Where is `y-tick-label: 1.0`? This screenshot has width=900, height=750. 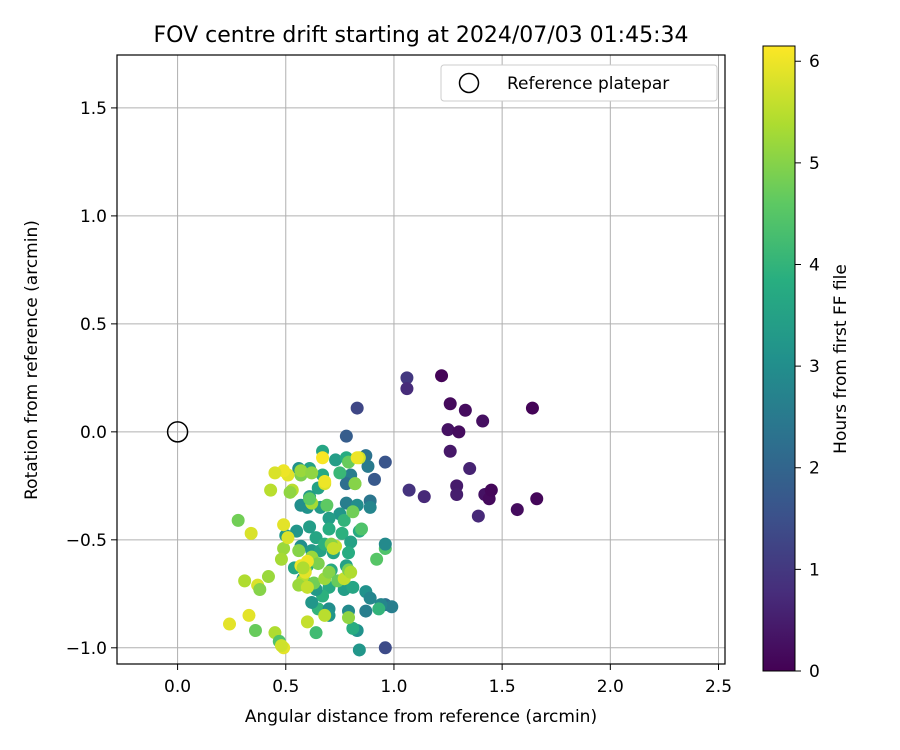
y-tick-label: 1.0 is located at coordinates (93, 217).